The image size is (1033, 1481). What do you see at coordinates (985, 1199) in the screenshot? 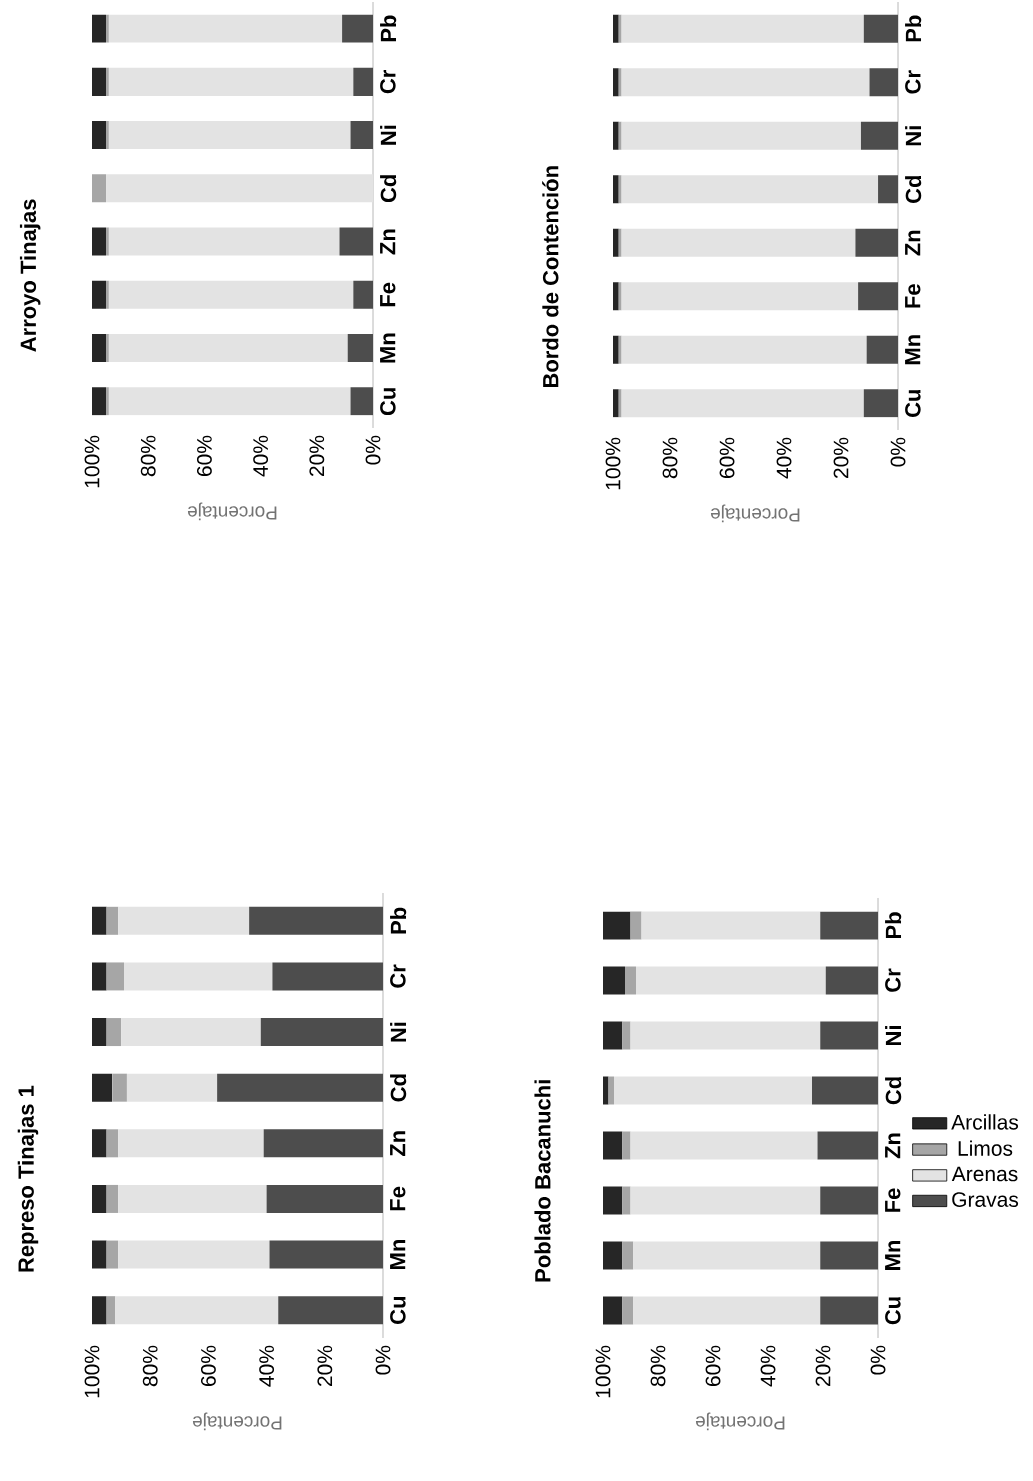
I see `legend-label: Gravas` at bounding box center [985, 1199].